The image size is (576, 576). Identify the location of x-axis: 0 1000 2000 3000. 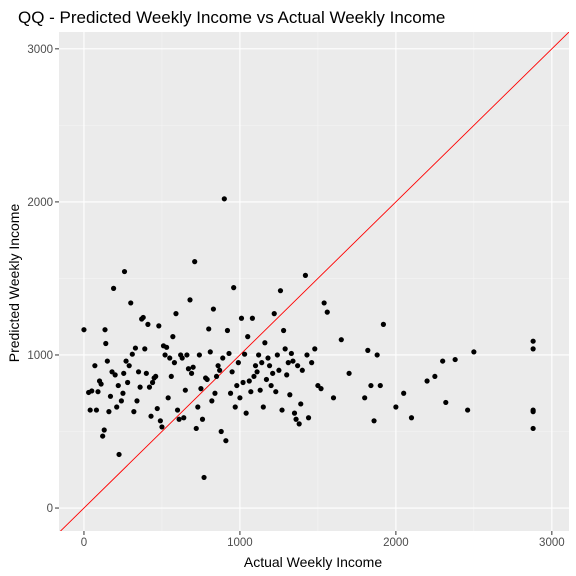
(323, 540).